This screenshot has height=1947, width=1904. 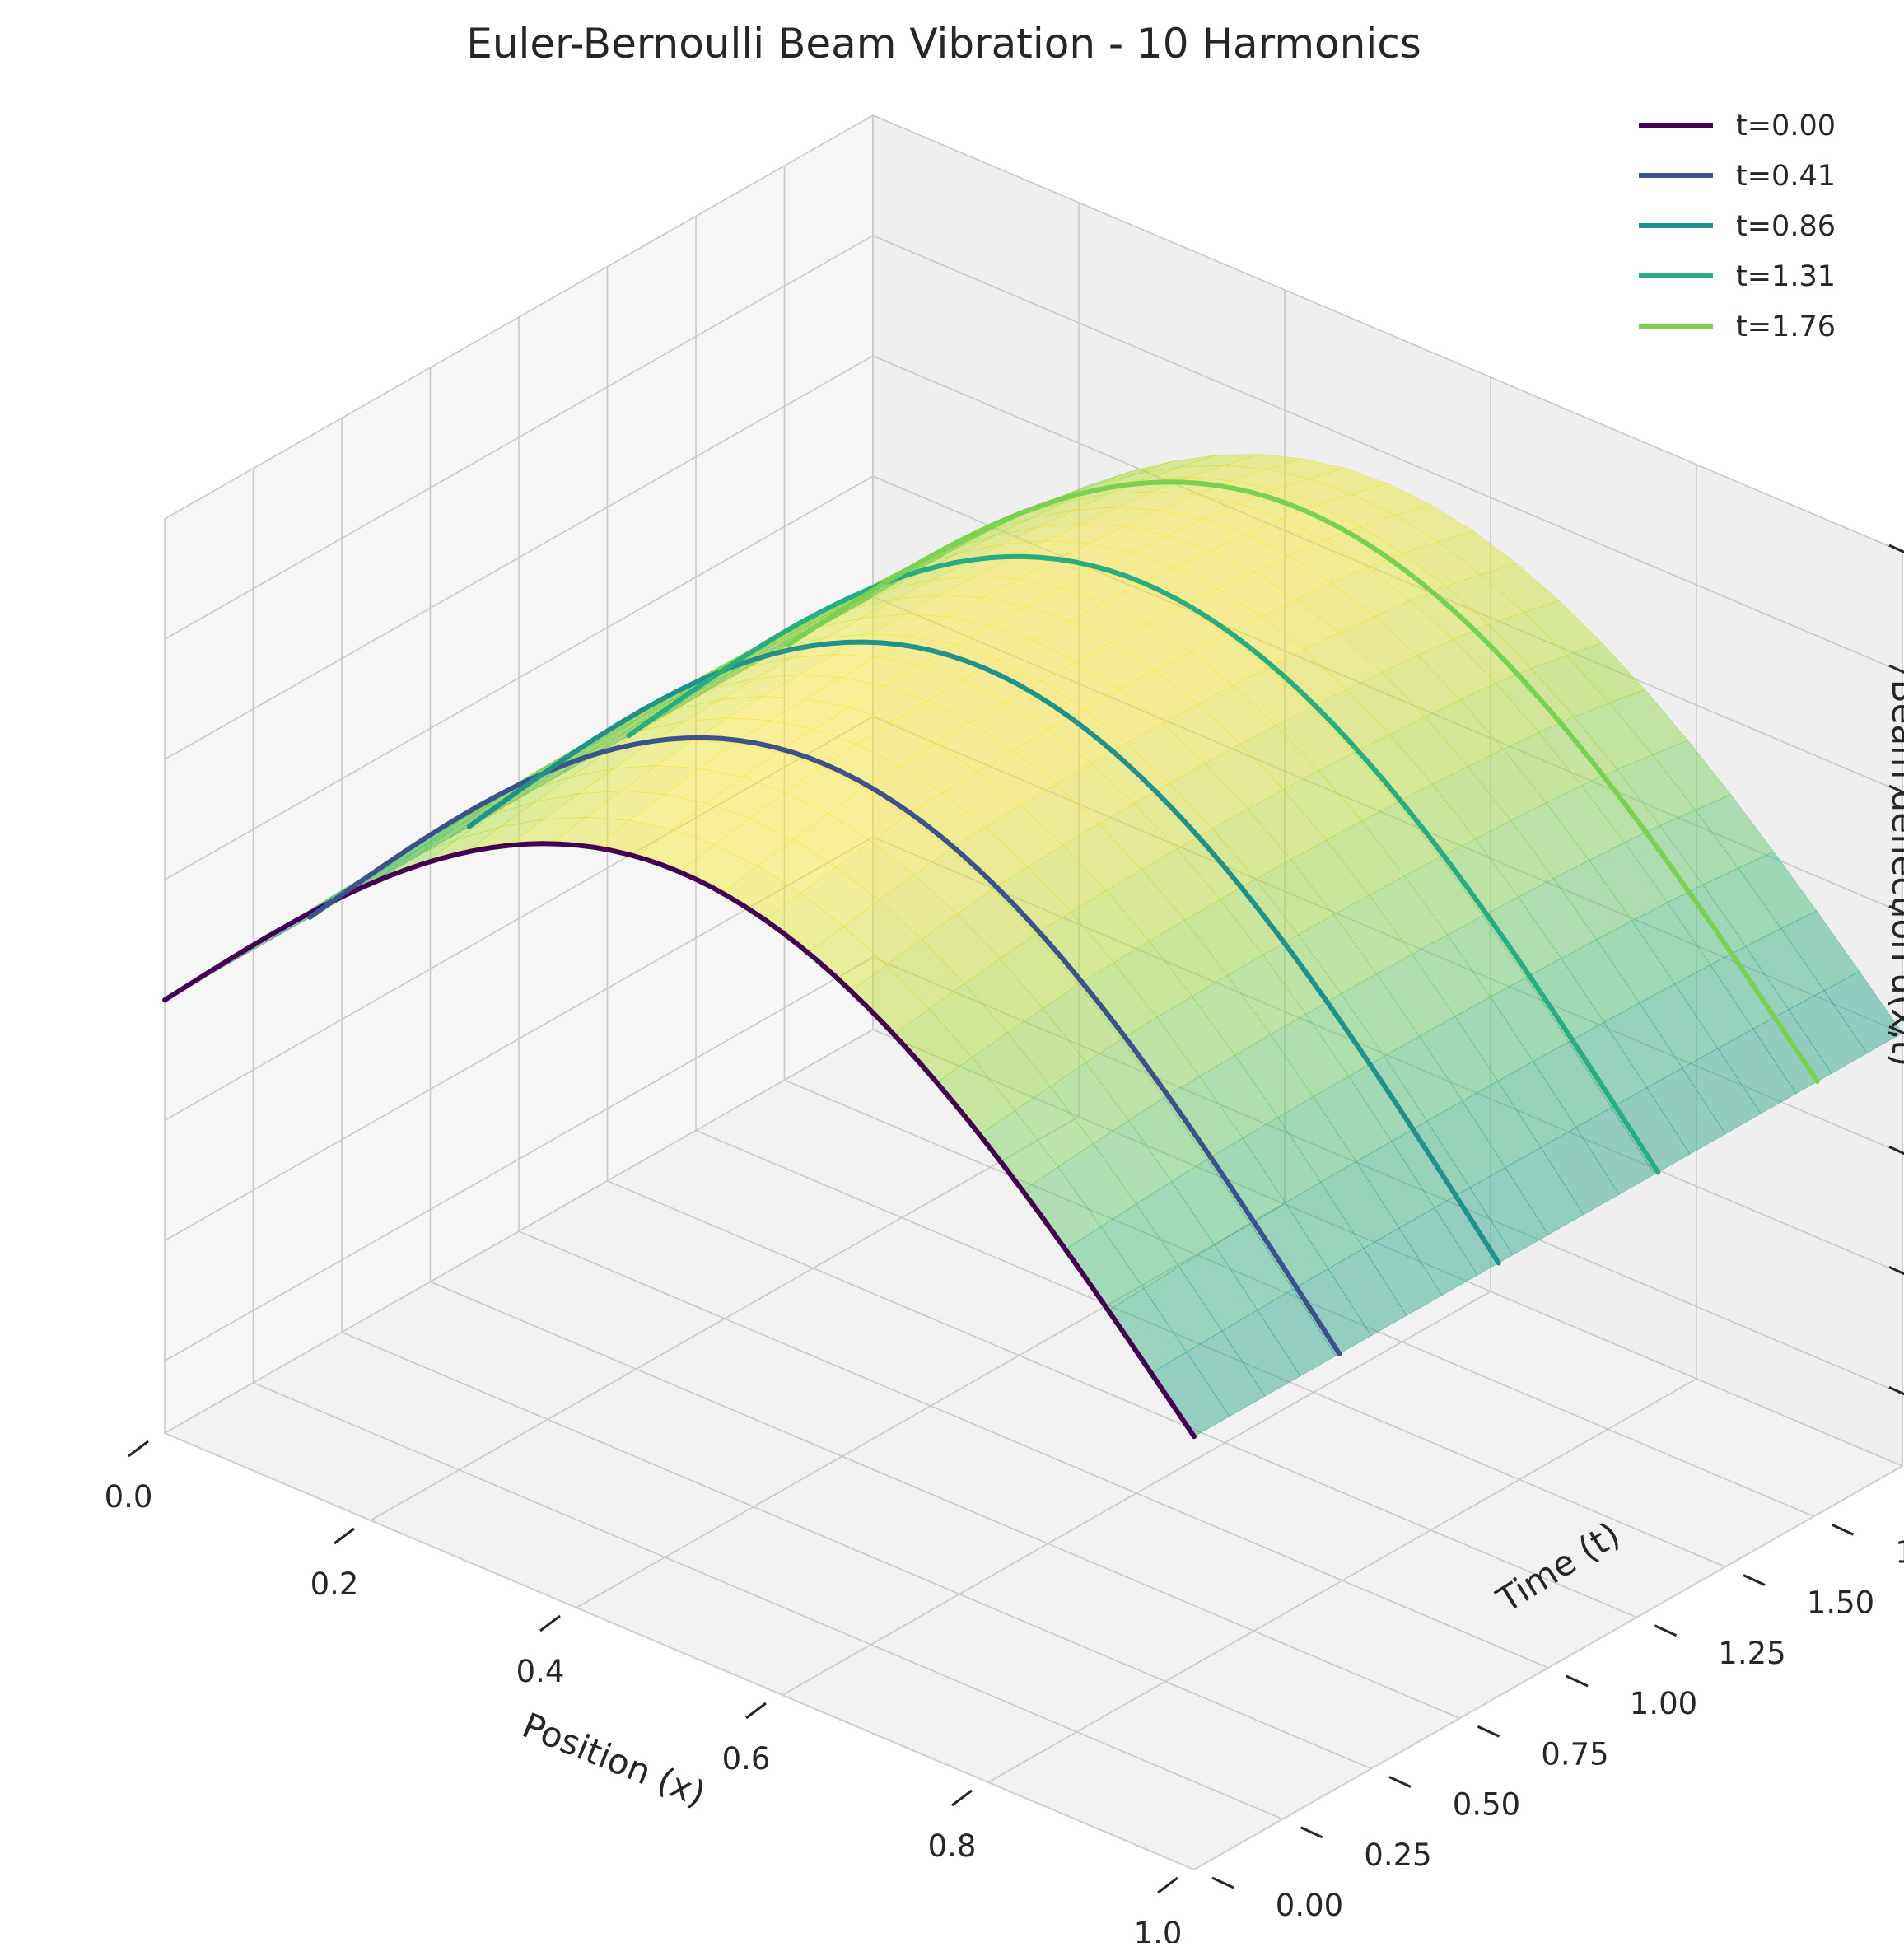 What do you see at coordinates (1894, 873) in the screenshot?
I see `z-axis-label: Beam deflection u(x,t)` at bounding box center [1894, 873].